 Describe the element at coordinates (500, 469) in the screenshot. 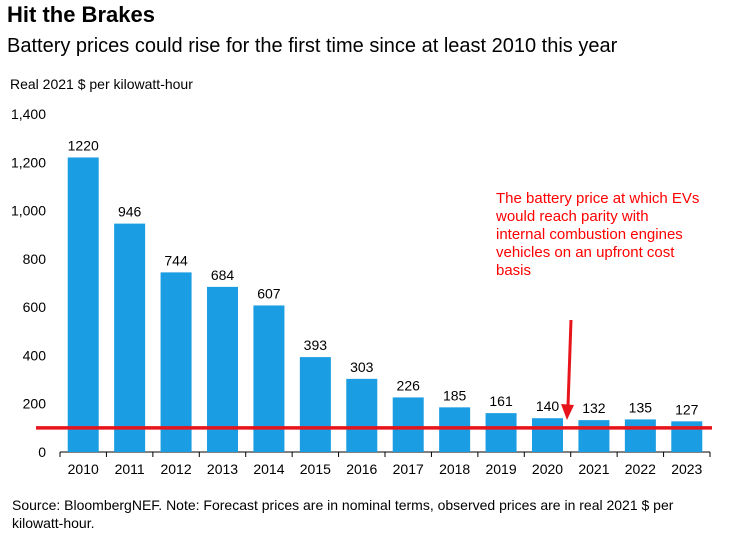

I see `x-tick-label: 2019` at that location.